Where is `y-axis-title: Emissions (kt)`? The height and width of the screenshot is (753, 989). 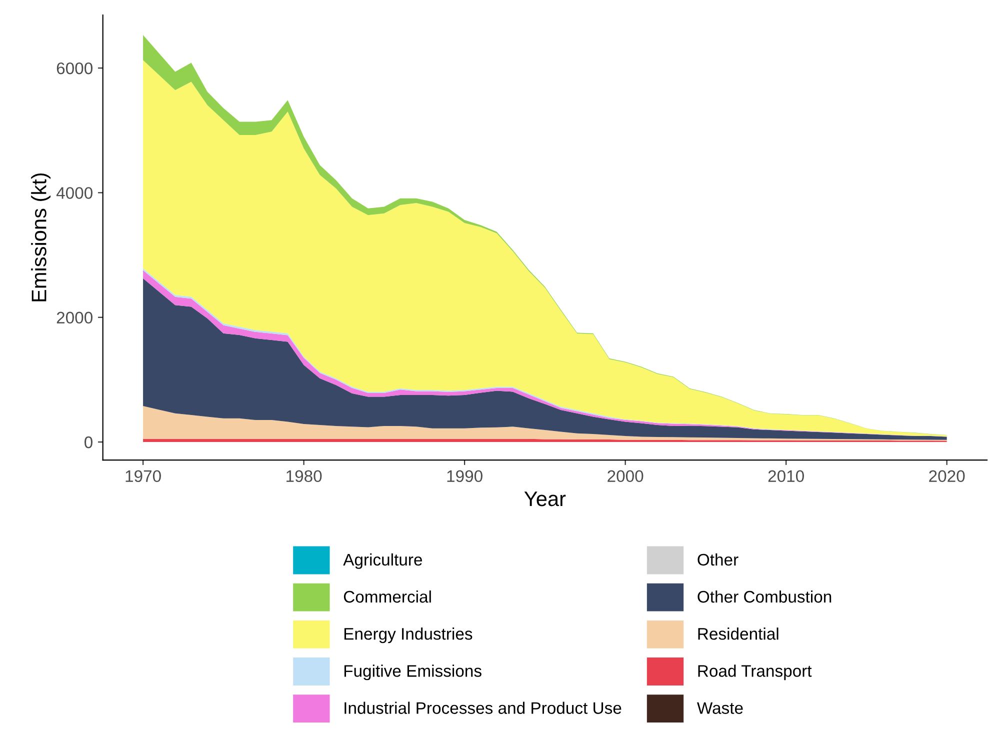 y-axis-title: Emissions (kt) is located at coordinates (40, 237).